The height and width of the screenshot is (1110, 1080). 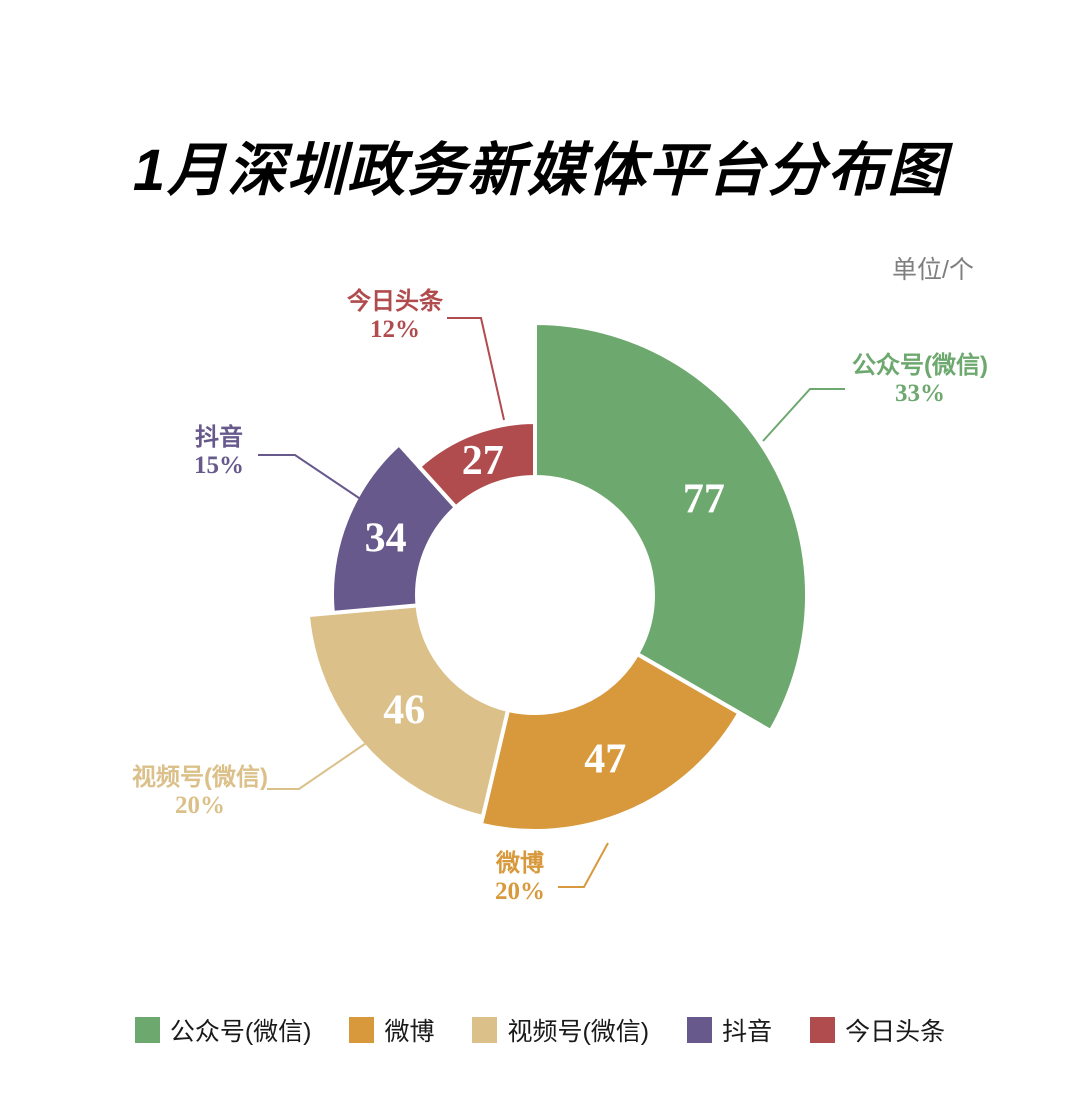 What do you see at coordinates (747, 1032) in the screenshot?
I see `legend-label: 抖音` at bounding box center [747, 1032].